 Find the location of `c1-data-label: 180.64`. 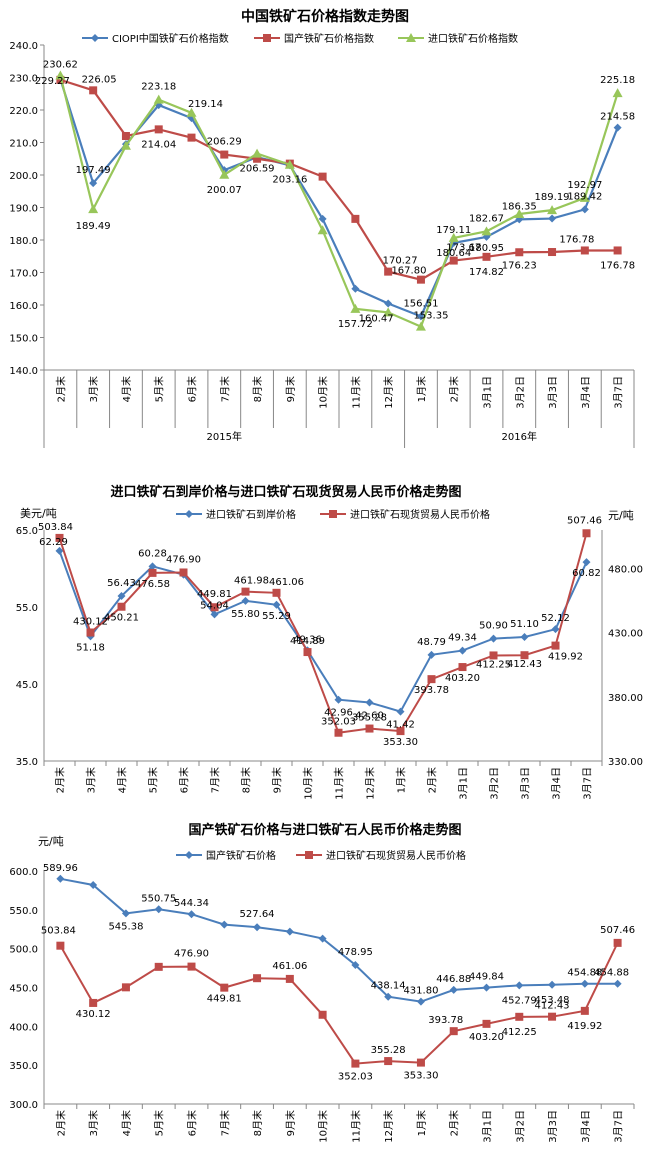

c1-data-label: 180.64 is located at coordinates (453, 253).